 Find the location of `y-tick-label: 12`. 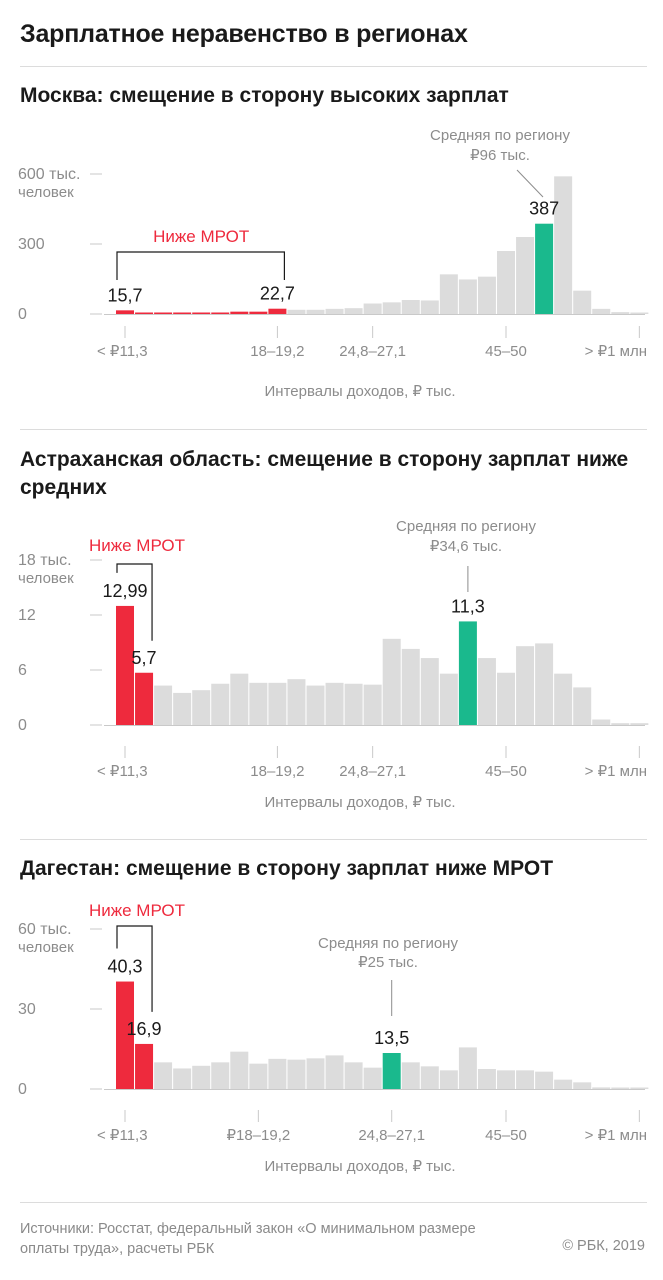

y-tick-label: 12 is located at coordinates (27, 615).